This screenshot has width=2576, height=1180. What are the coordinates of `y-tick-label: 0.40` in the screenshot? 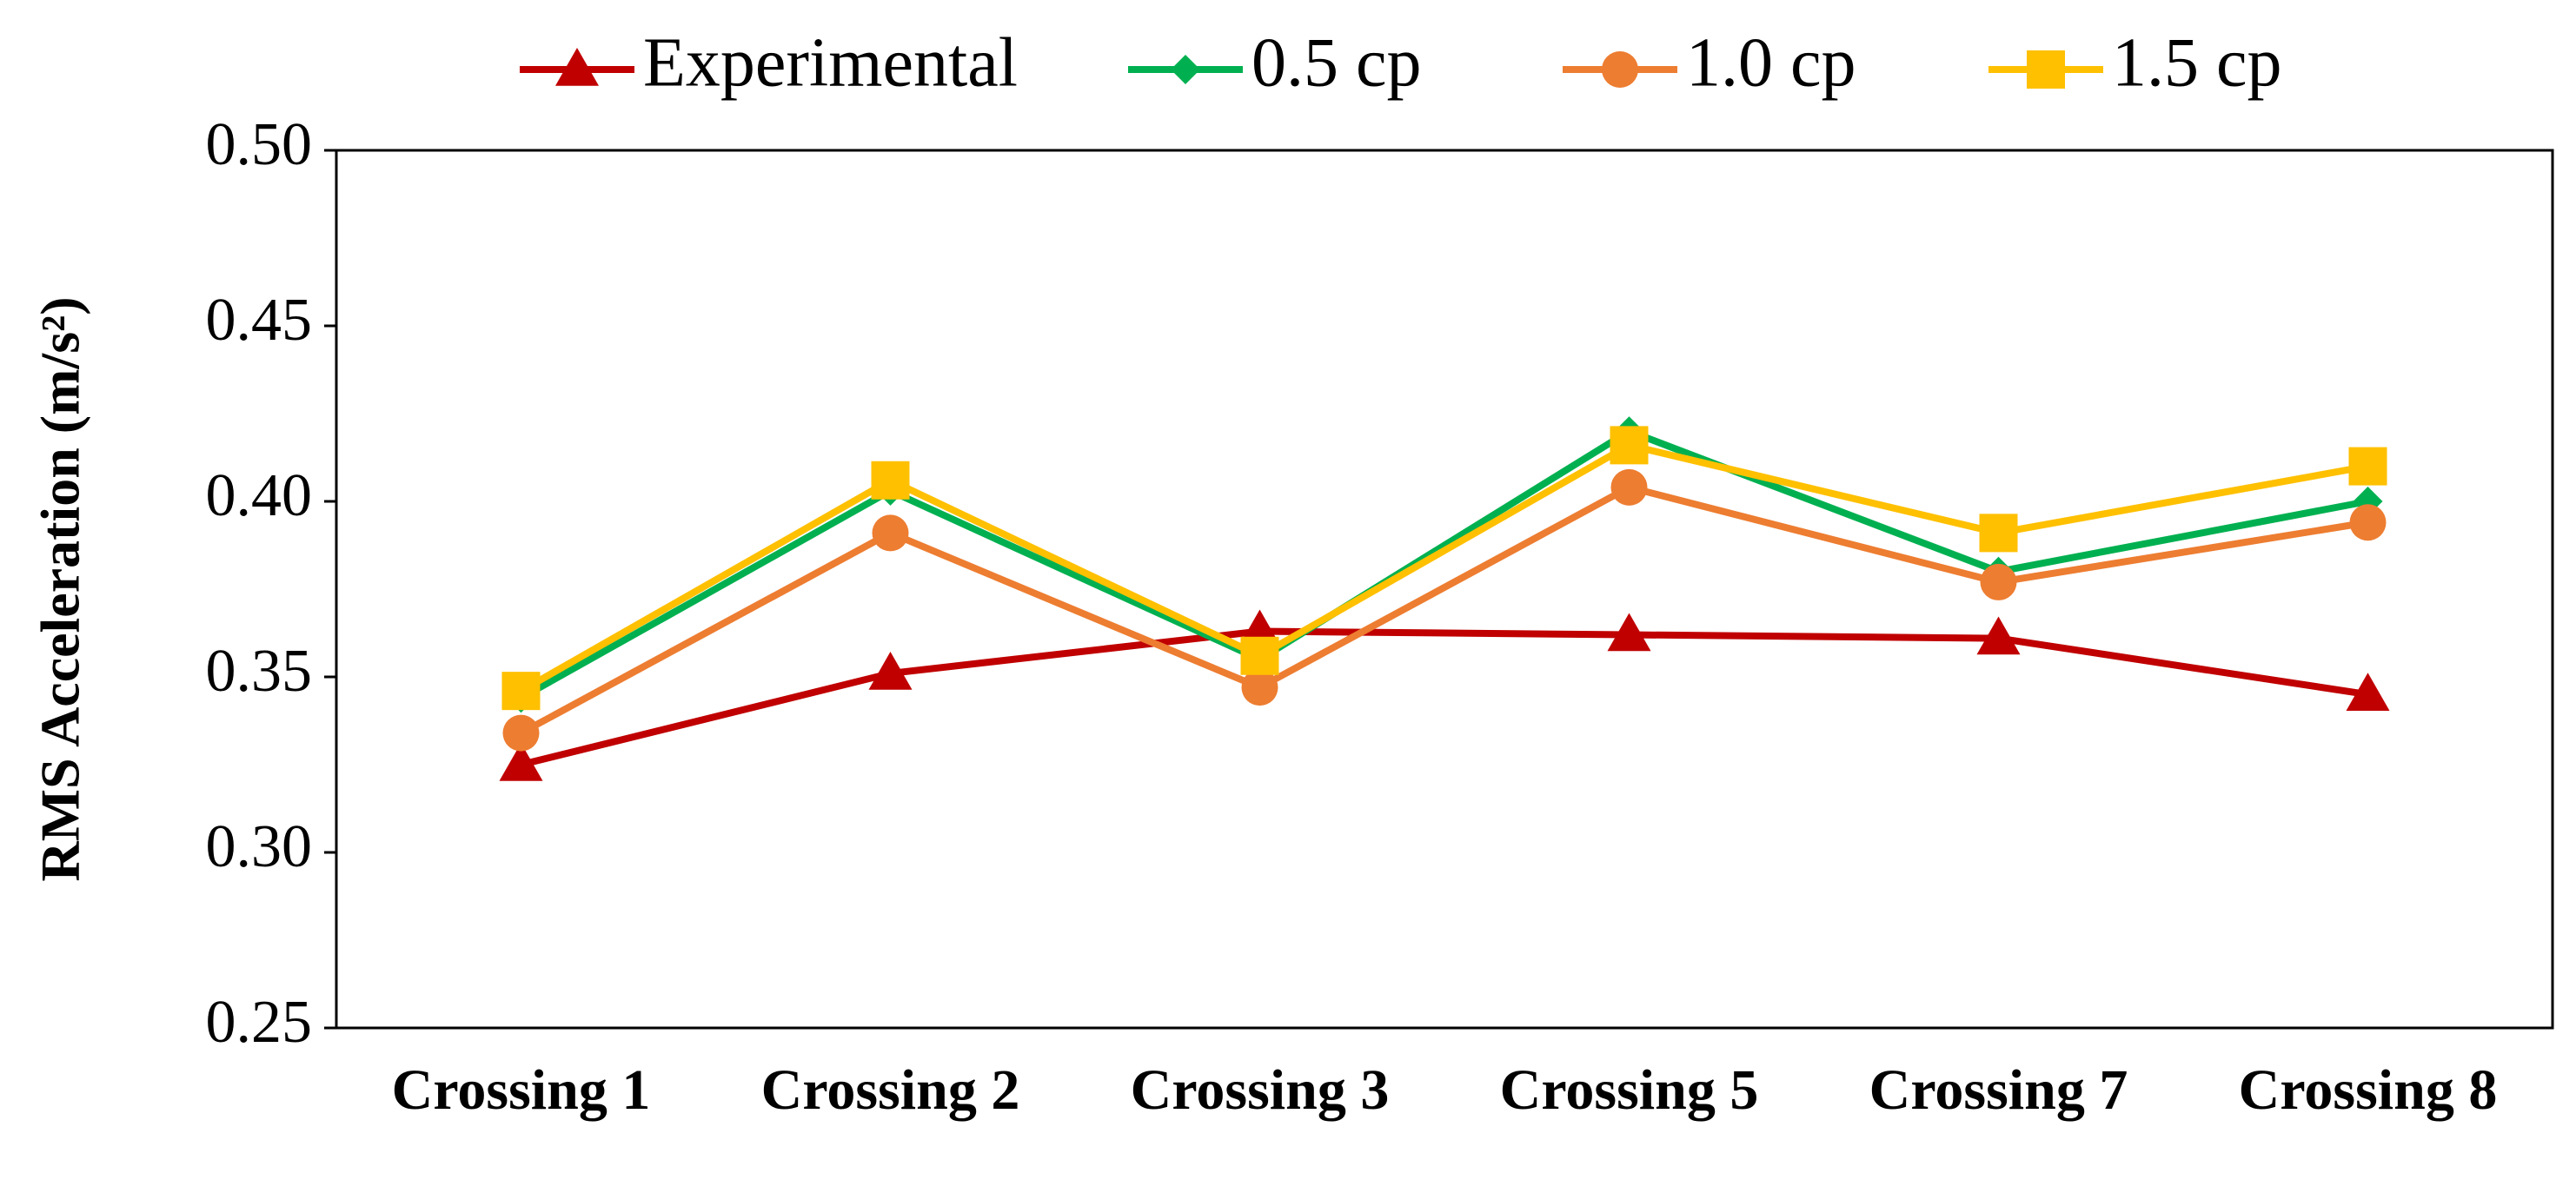 It's located at (259, 495).